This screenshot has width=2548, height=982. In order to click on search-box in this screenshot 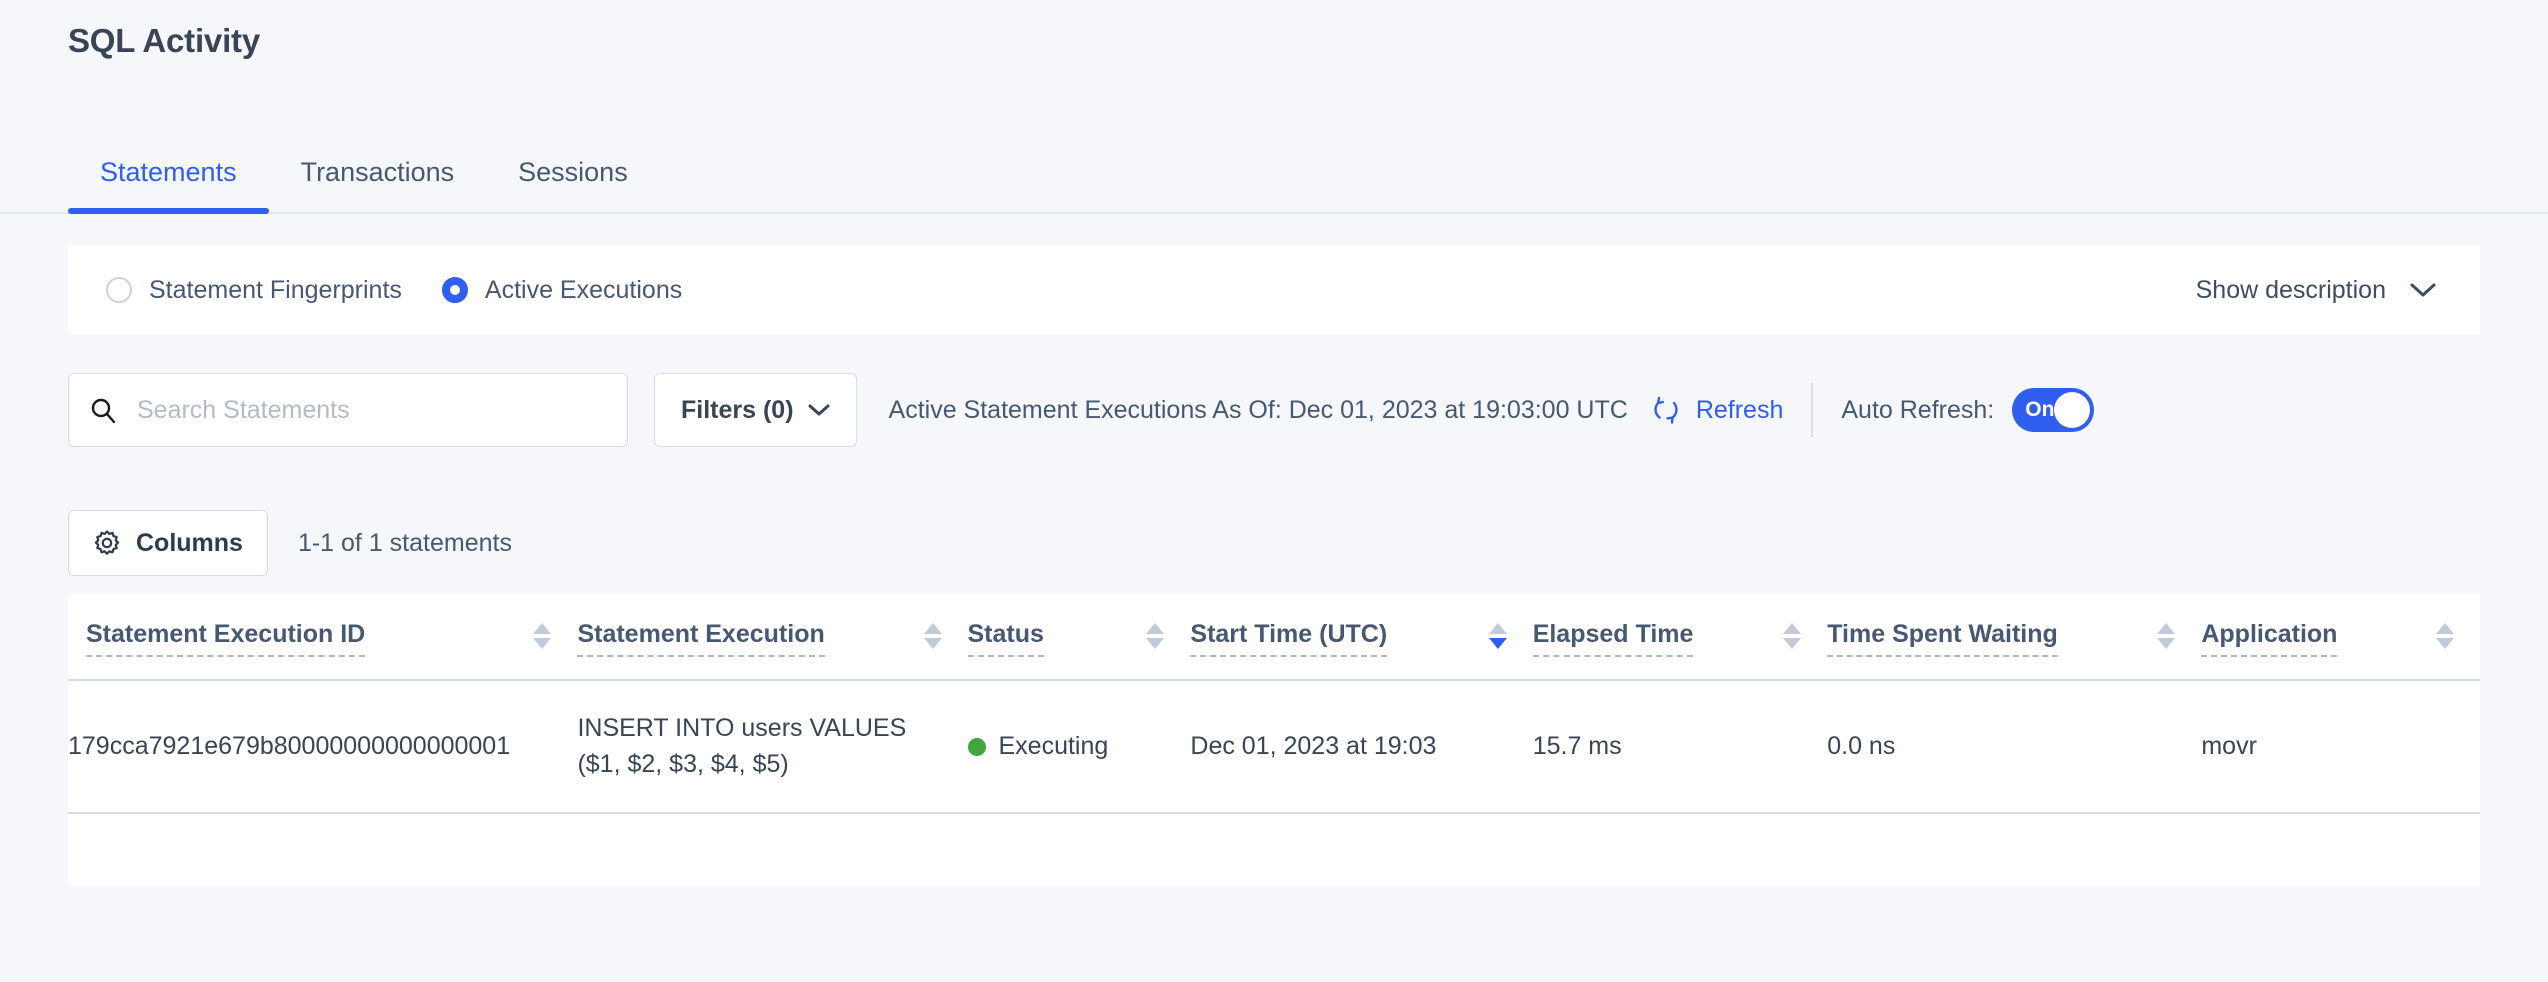, I will do `click(348, 410)`.